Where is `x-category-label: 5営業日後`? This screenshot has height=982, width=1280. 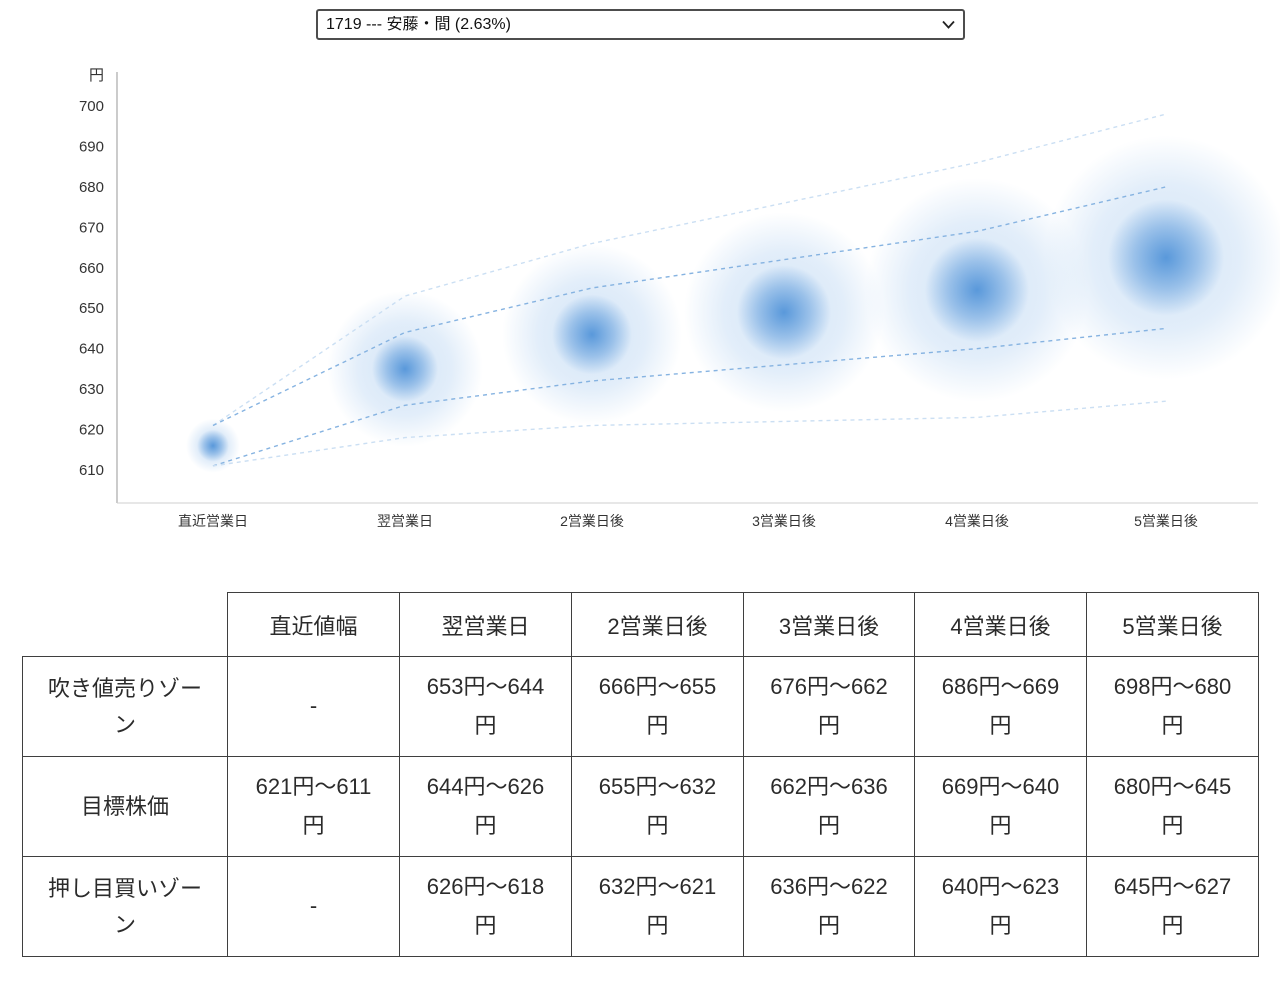 x-category-label: 5営業日後 is located at coordinates (1166, 521).